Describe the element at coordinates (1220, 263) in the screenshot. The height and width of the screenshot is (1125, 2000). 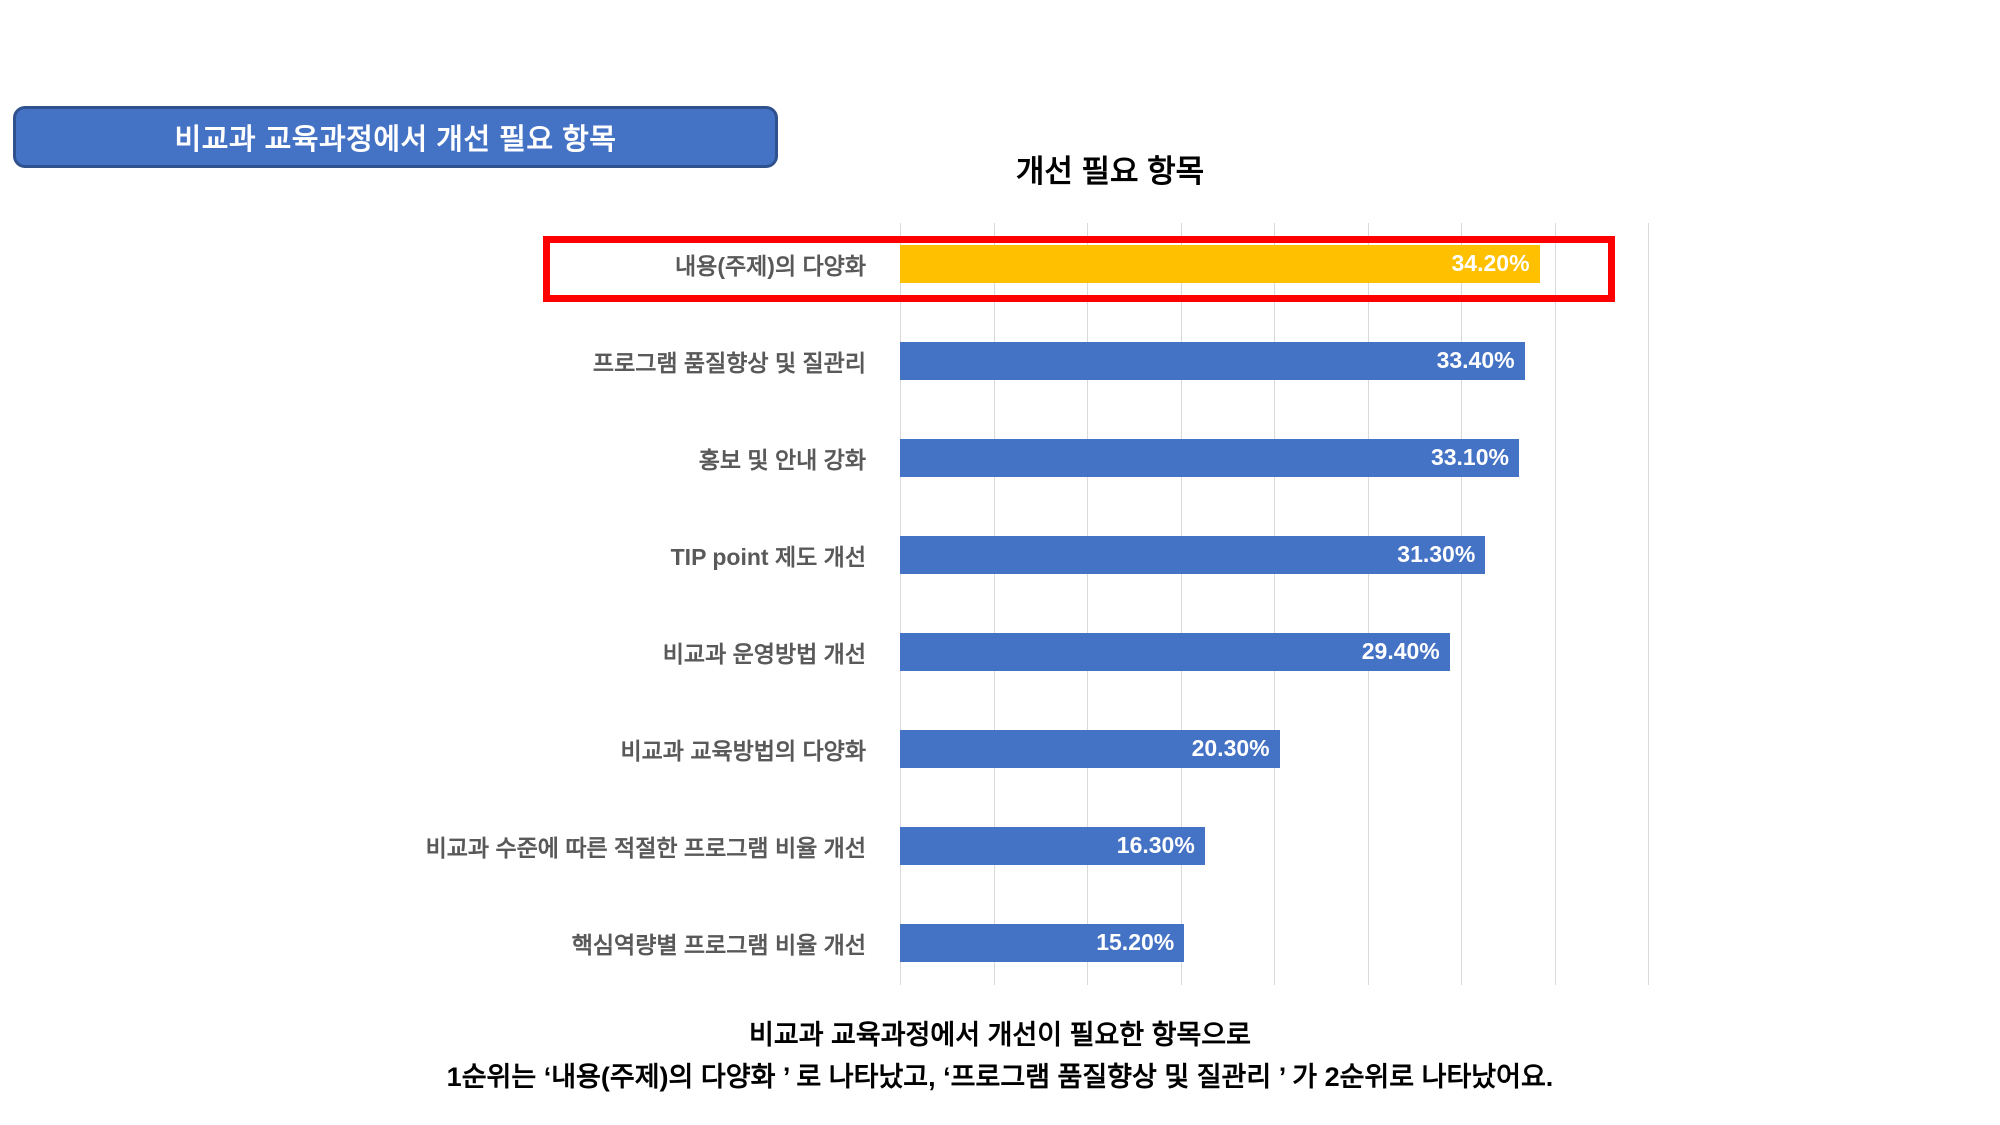
I see `bar-highlighted: 34.20%` at that location.